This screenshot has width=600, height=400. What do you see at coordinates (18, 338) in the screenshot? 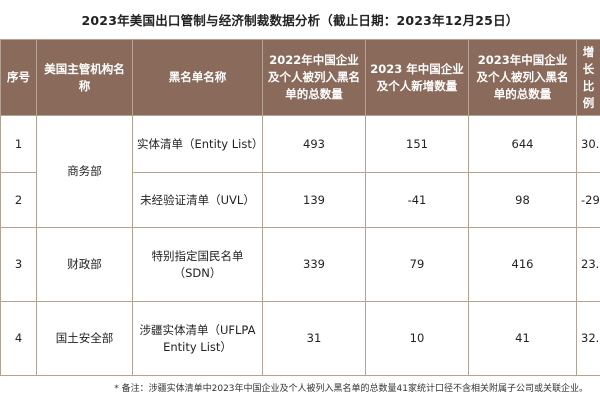
I see `cell-seq: 4` at bounding box center [18, 338].